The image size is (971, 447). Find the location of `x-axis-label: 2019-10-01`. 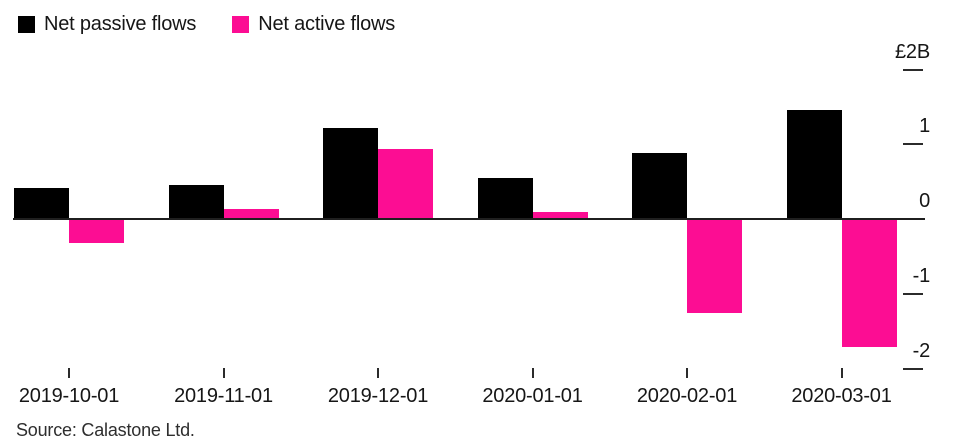

x-axis-label: 2019-10-01 is located at coordinates (69, 396).